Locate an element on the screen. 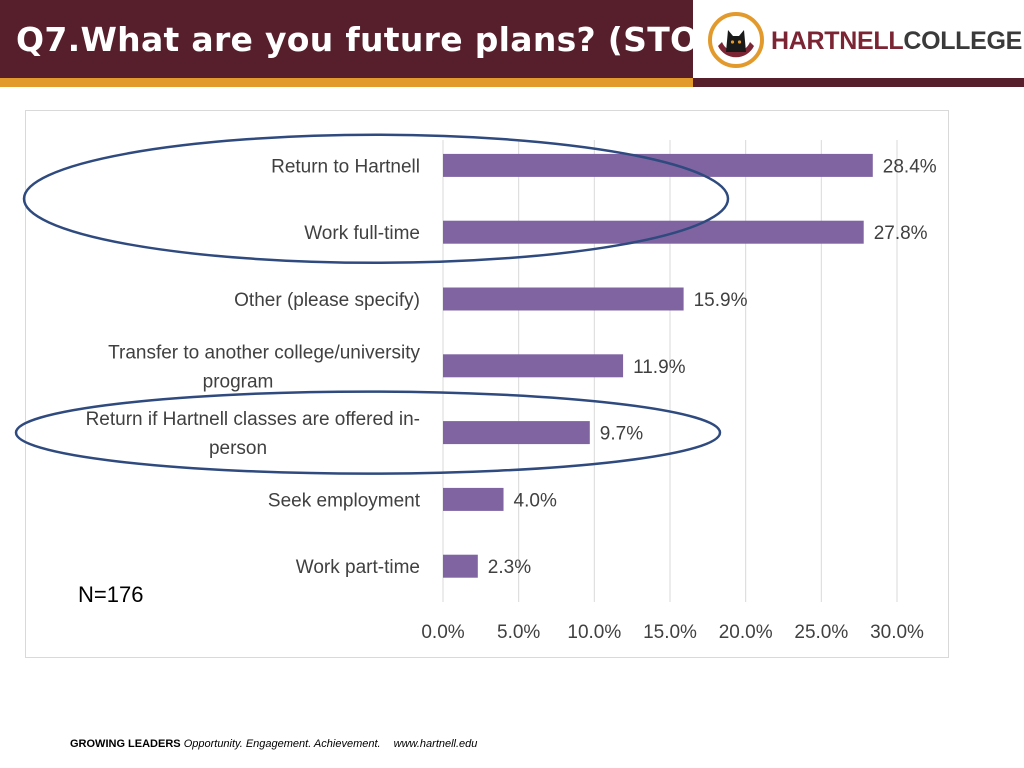 This screenshot has width=1024, height=768. x-tick-label: 15.0% is located at coordinates (670, 632).